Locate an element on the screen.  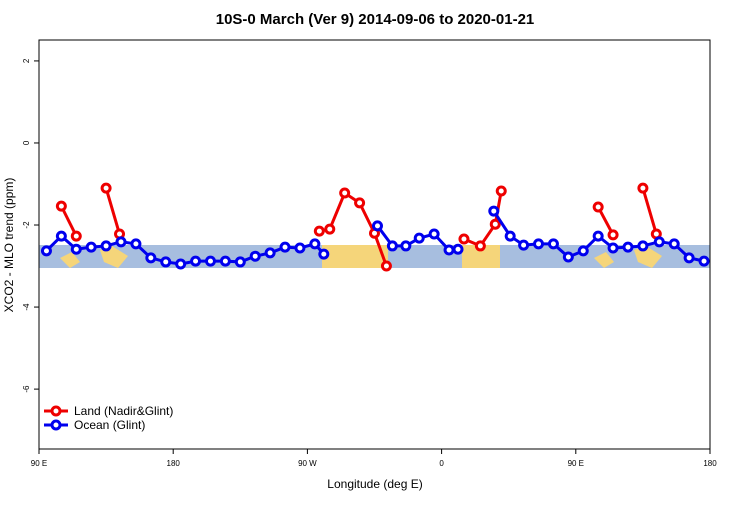
y-tick-label: 0 is located at coordinates (26, 142).